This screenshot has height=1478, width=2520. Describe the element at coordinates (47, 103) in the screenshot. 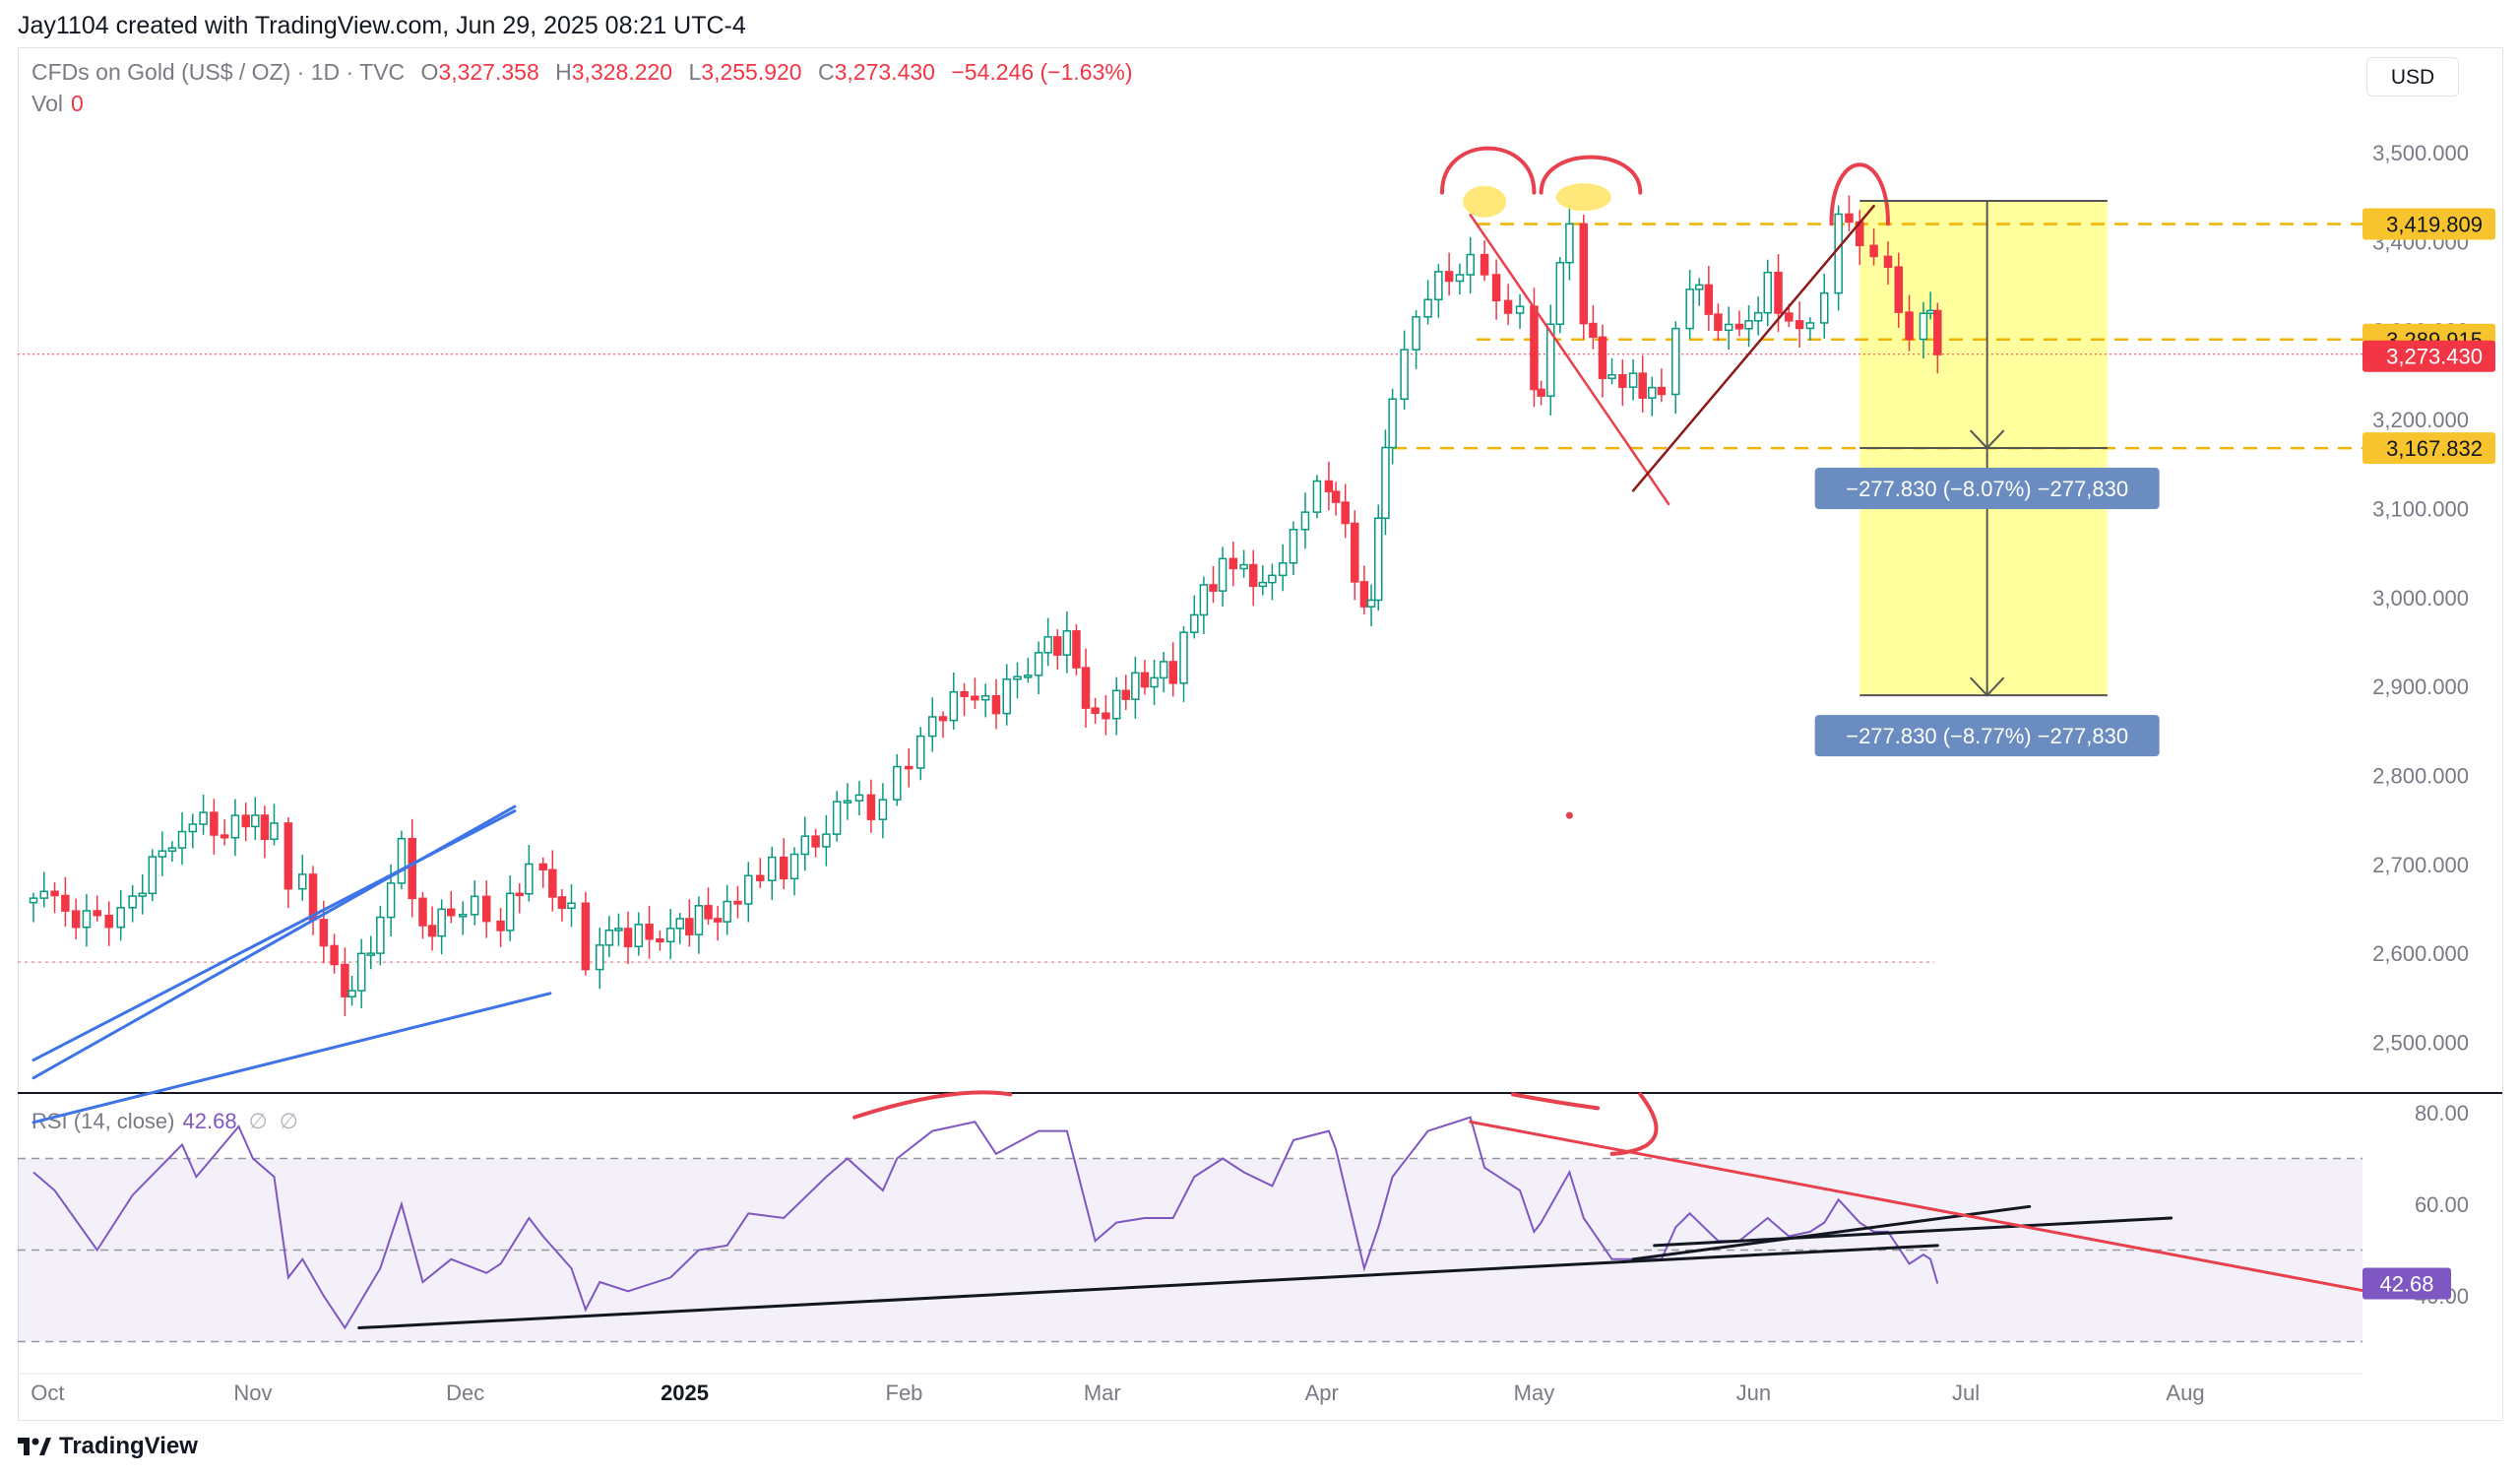

I see `volume-label: Vol` at that location.